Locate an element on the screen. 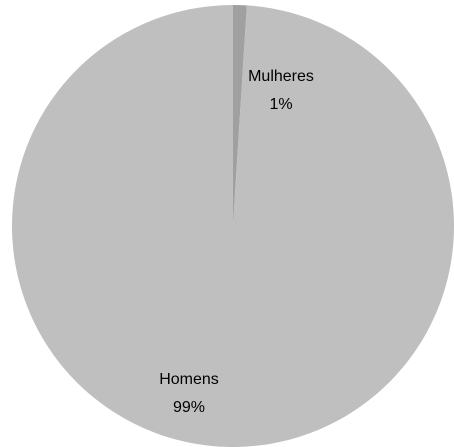  slice-value-label: 1% is located at coordinates (280, 104).